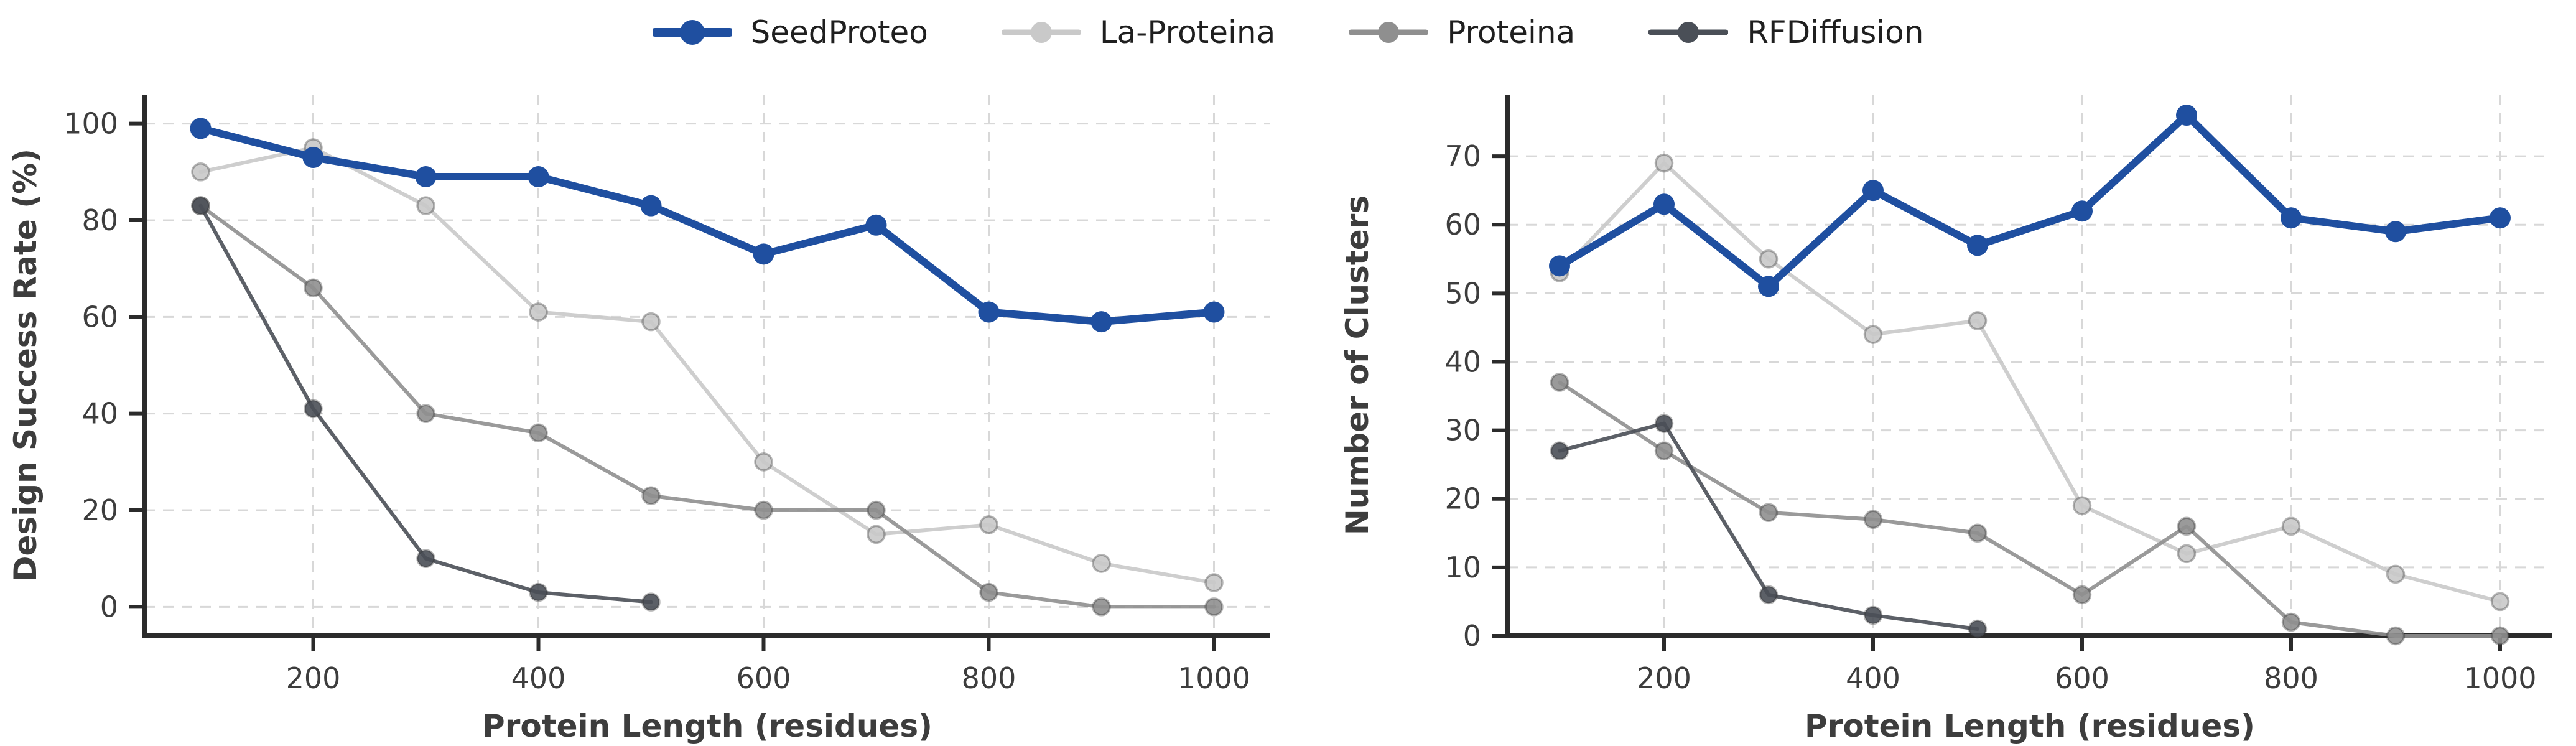  What do you see at coordinates (99, 220) in the screenshot?
I see `y-tick-label: 80` at bounding box center [99, 220].